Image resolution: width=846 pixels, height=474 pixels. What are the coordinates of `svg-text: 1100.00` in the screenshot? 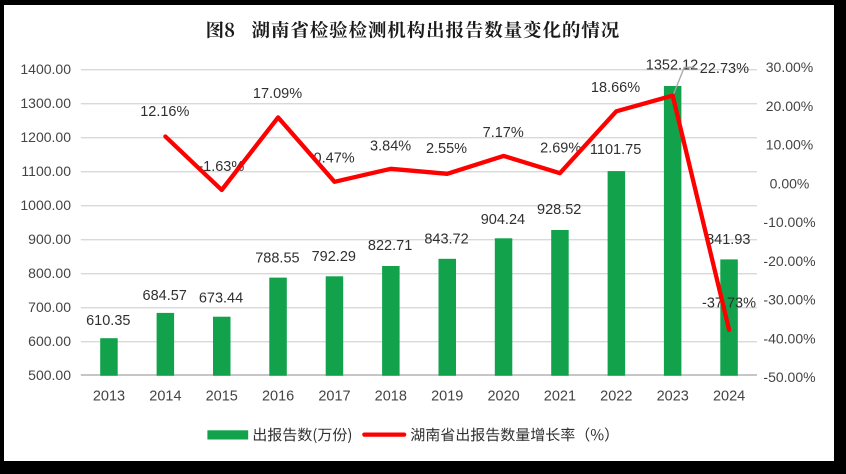 It's located at (46, 171).